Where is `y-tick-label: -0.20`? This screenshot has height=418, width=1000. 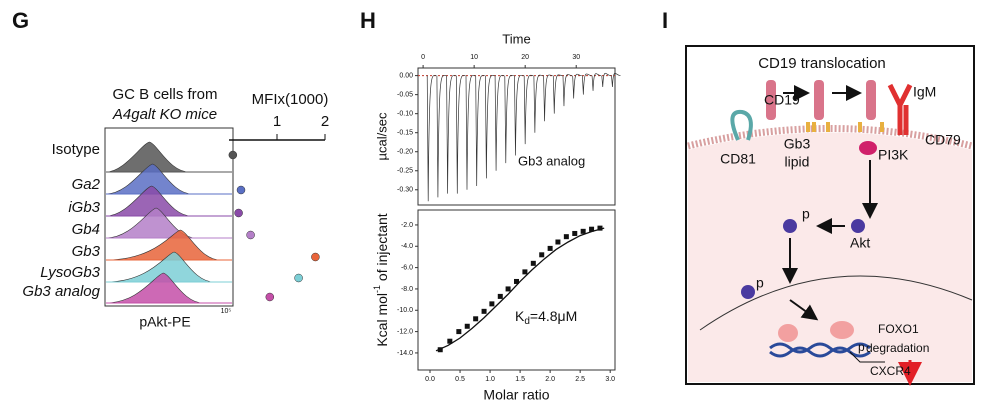 y-tick-label: -0.20 is located at coordinates (405, 152).